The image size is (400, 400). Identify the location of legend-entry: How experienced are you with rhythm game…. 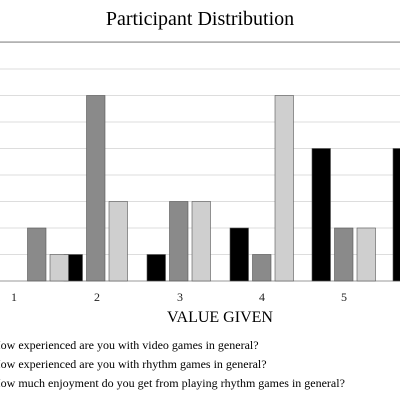
(133, 364).